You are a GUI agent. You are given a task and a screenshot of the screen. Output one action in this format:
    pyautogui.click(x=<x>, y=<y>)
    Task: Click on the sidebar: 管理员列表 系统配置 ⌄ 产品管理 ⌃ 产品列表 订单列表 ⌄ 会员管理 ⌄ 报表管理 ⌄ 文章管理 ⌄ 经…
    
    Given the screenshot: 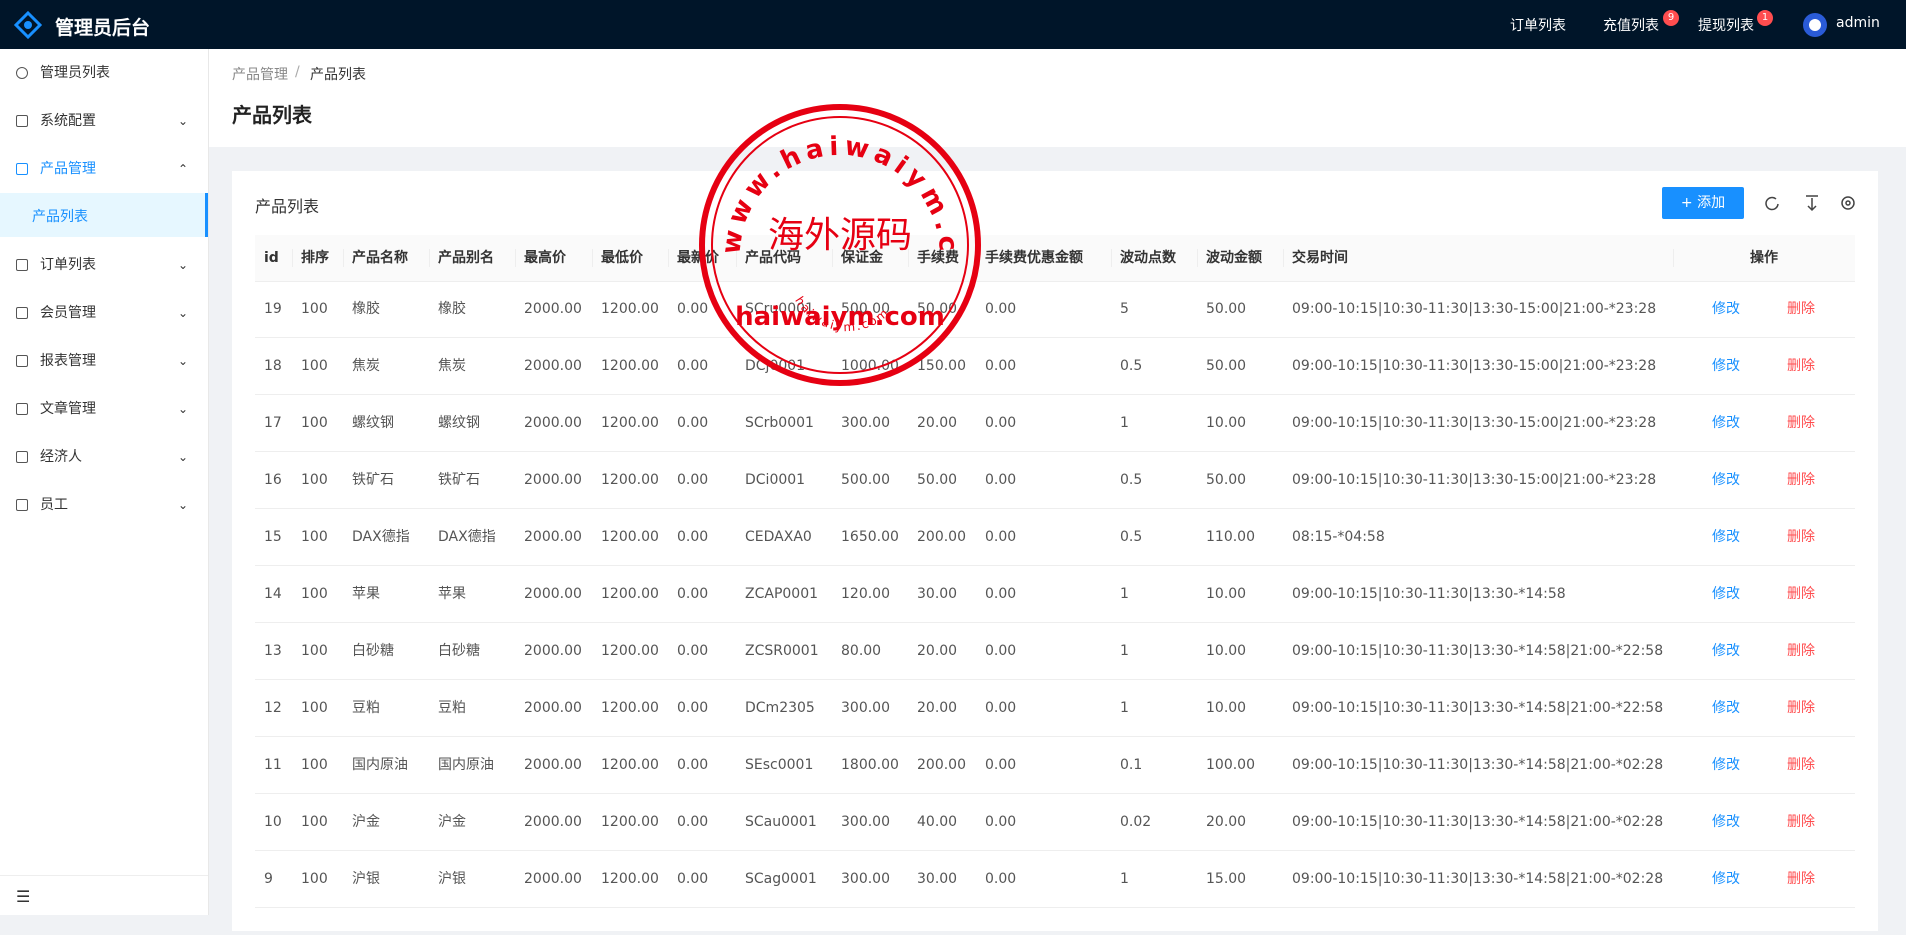 What is the action you would take?
    pyautogui.click(x=104, y=482)
    